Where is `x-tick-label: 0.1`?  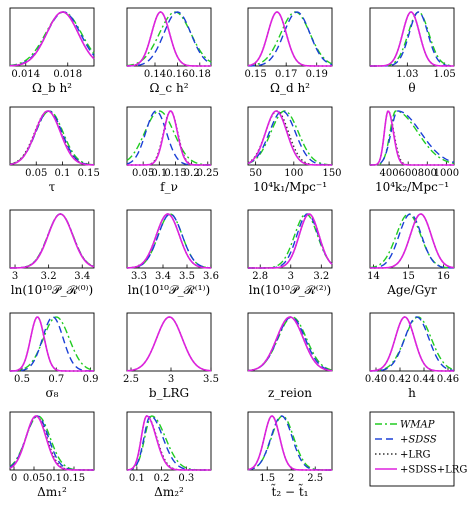
x-tick-label: 0.1 is located at coordinates (54, 478).